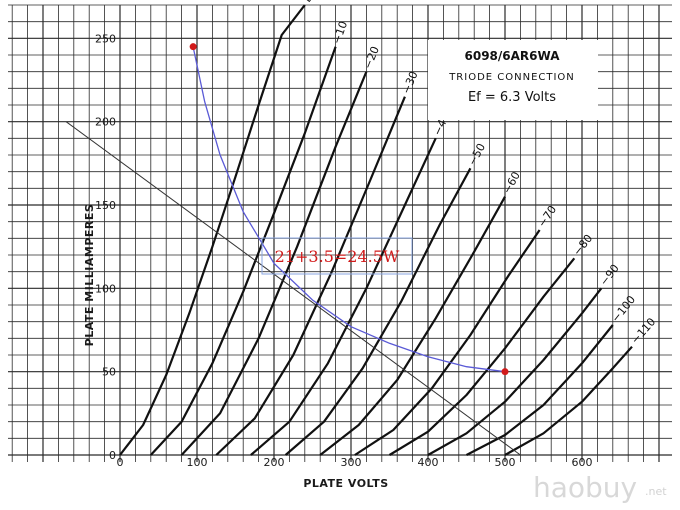 This screenshot has width=680, height=510. Describe the element at coordinates (197, 462) in the screenshot. I see `x-tick-label: 100` at that location.